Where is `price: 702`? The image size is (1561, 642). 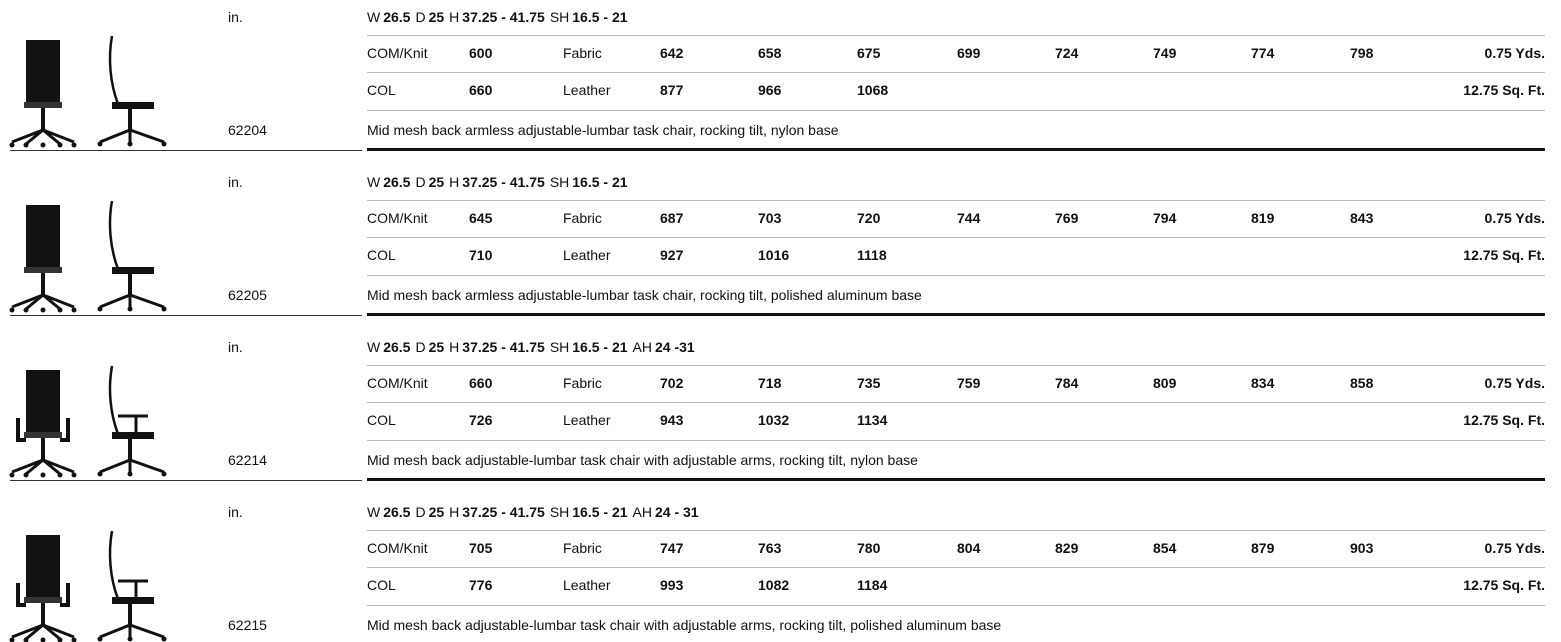 price: 702 is located at coordinates (672, 383).